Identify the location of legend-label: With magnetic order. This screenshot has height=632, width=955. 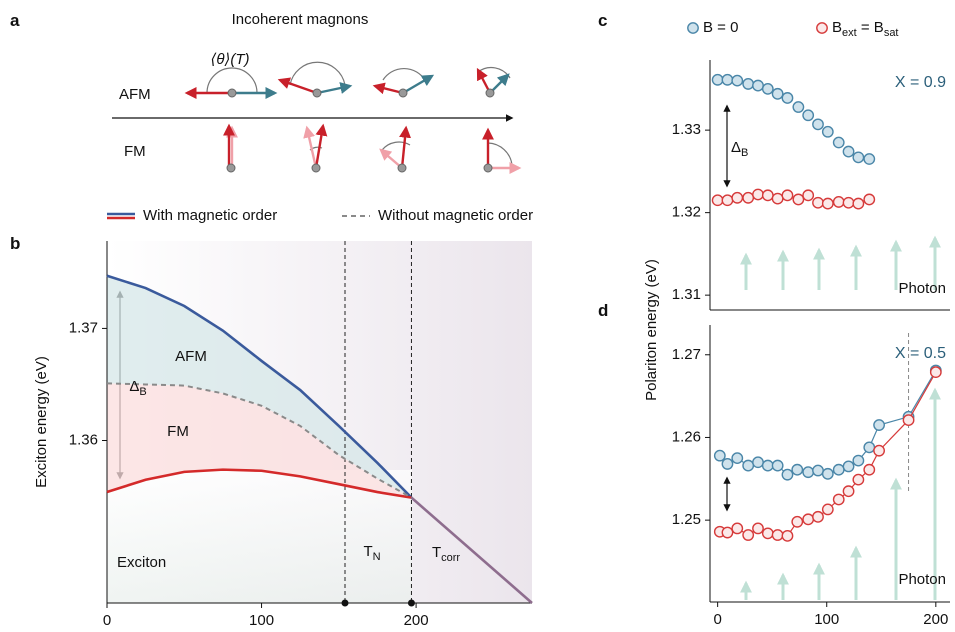
(210, 215).